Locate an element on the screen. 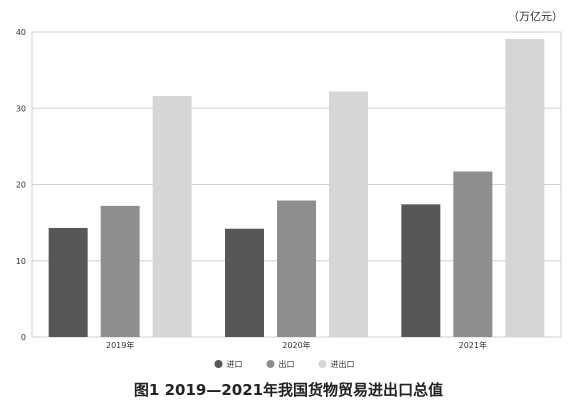 Image resolution: width=577 pixels, height=407 pixels. legend-label: 出口 is located at coordinates (287, 364).